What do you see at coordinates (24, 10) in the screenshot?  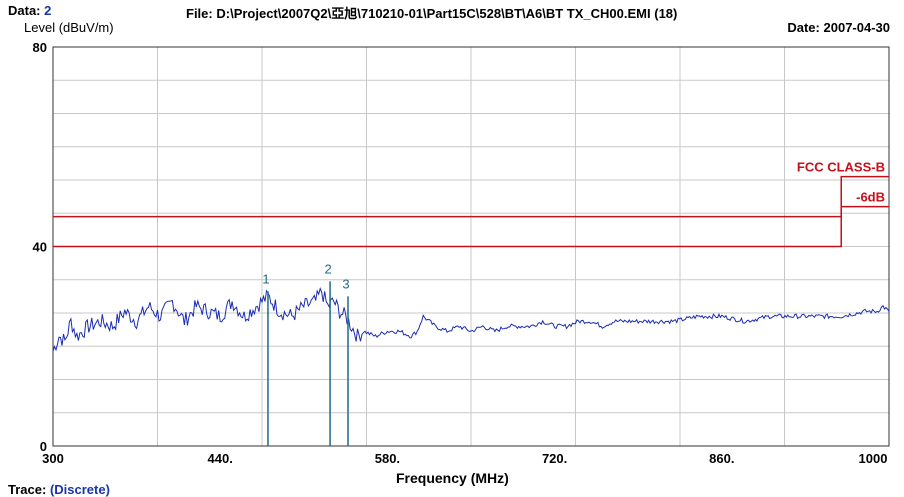 I see `data-label: Data:` at bounding box center [24, 10].